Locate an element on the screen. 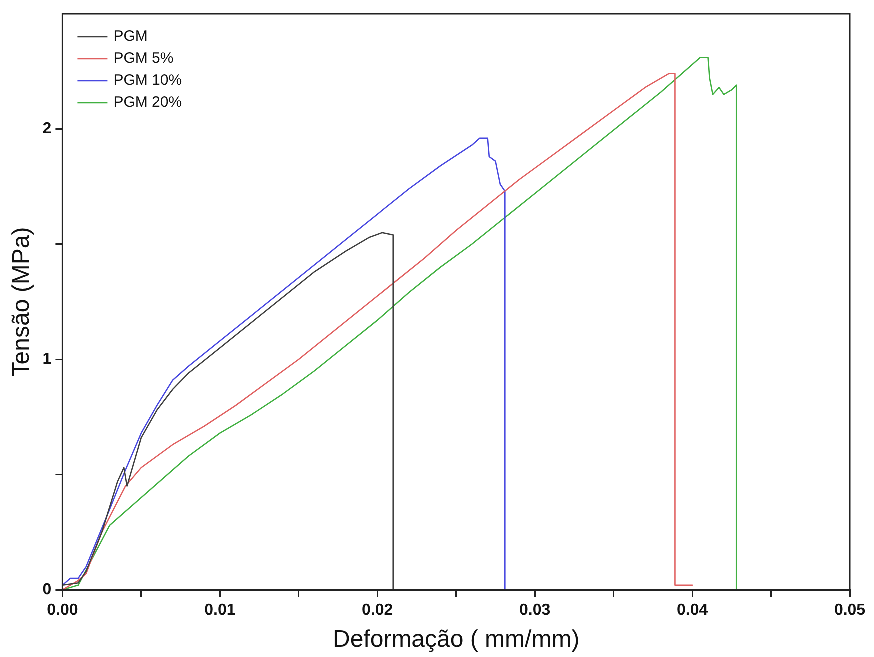 The image size is (874, 657). x-tick-label: 0.03 is located at coordinates (535, 611).